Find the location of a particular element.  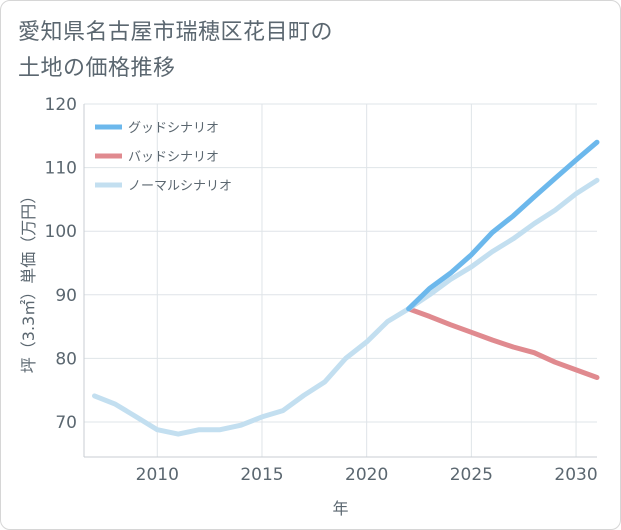

chart-title-line-1: 愛知県名古屋市瑞穂区花目町の is located at coordinates (176, 32).